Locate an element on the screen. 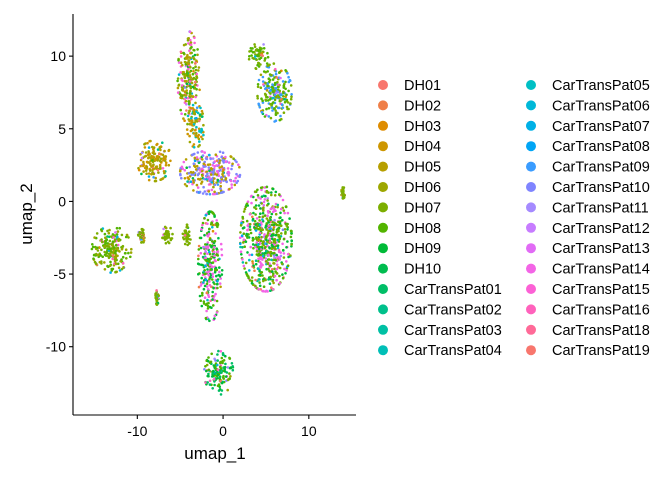 Image resolution: width=672 pixels, height=480 pixels. legend-label: CarTransPat15 is located at coordinates (601, 290).